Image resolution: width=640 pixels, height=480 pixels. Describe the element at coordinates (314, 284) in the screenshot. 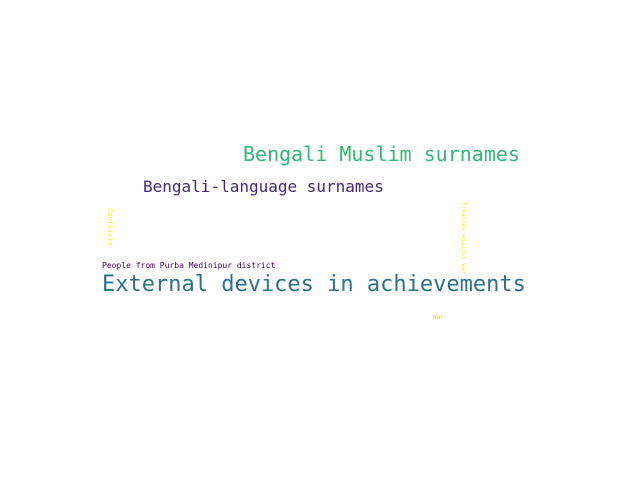

I see `word-external-devices-in-achievements: External devices in achievements` at that location.